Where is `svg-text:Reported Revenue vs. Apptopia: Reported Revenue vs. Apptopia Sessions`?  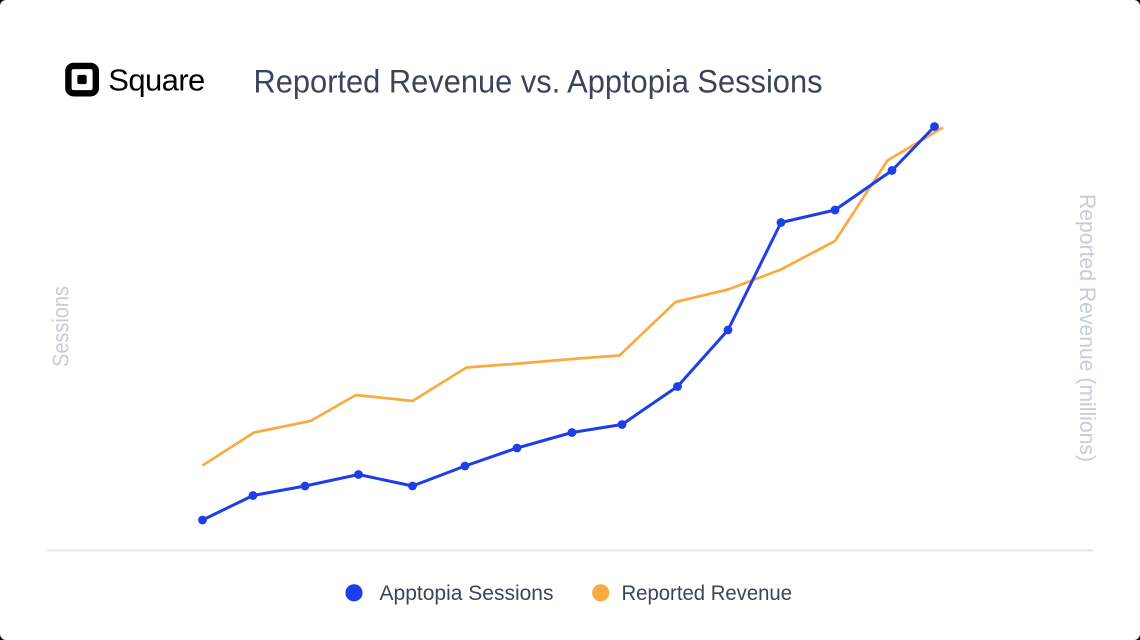 svg-text:Reported Revenue vs. Apptopia: Reported Revenue vs. Apptopia Sessions is located at coordinates (538, 81).